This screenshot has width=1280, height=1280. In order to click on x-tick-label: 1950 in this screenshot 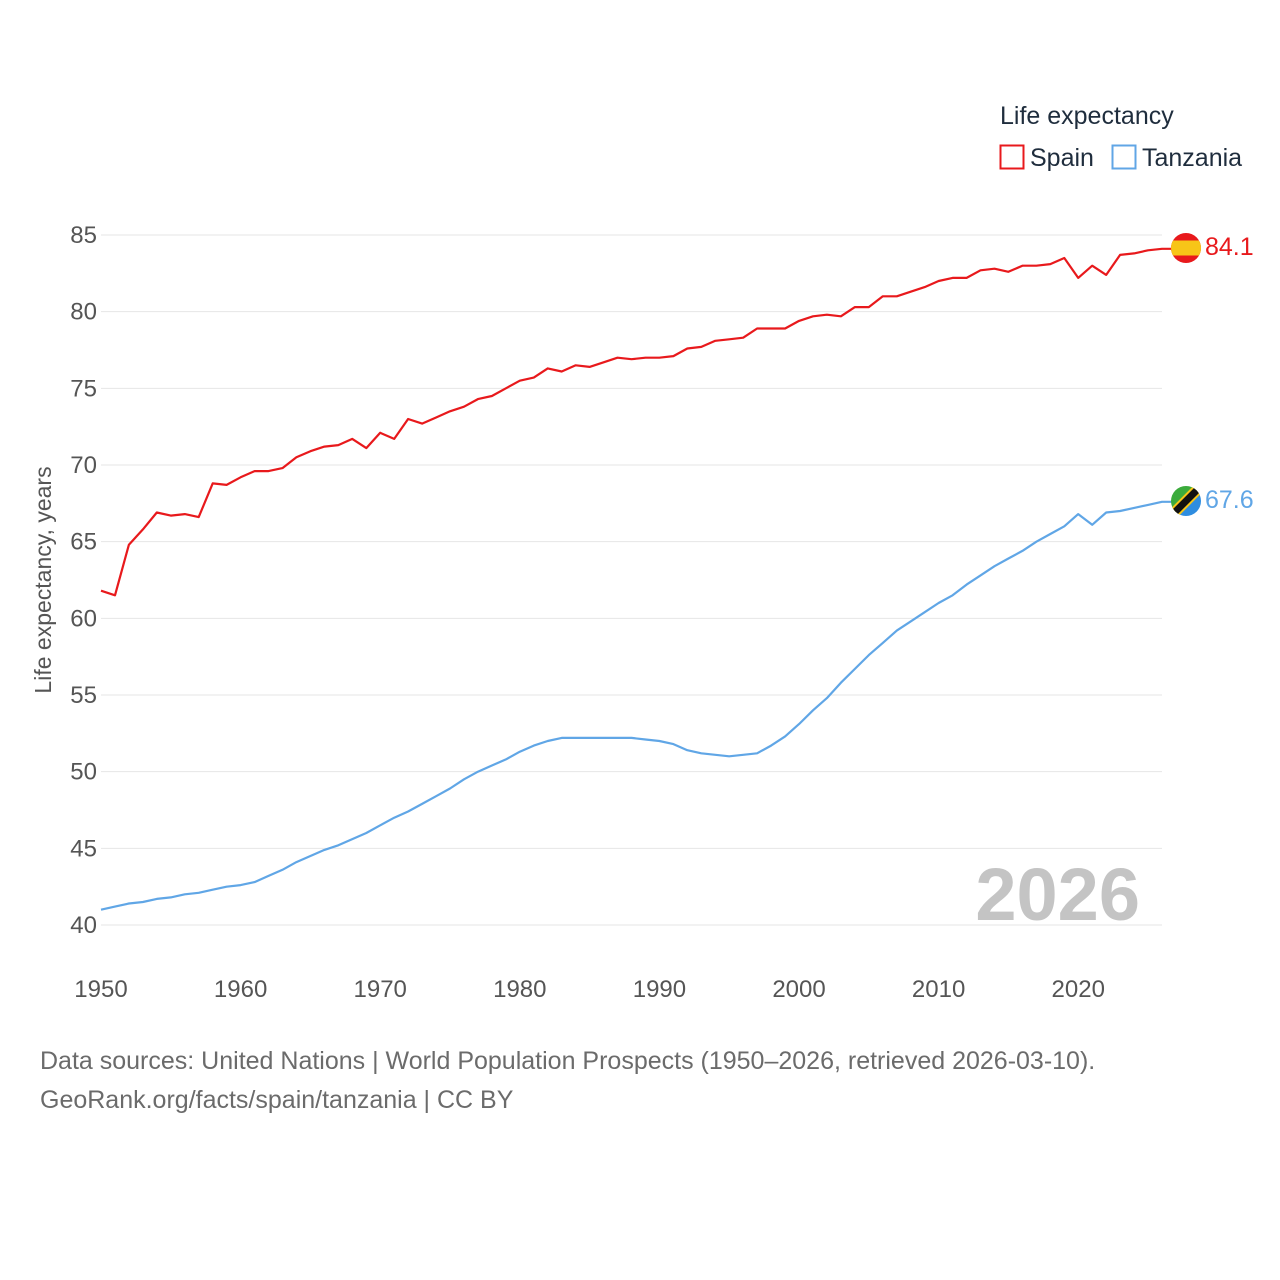, I will do `click(100, 989)`.